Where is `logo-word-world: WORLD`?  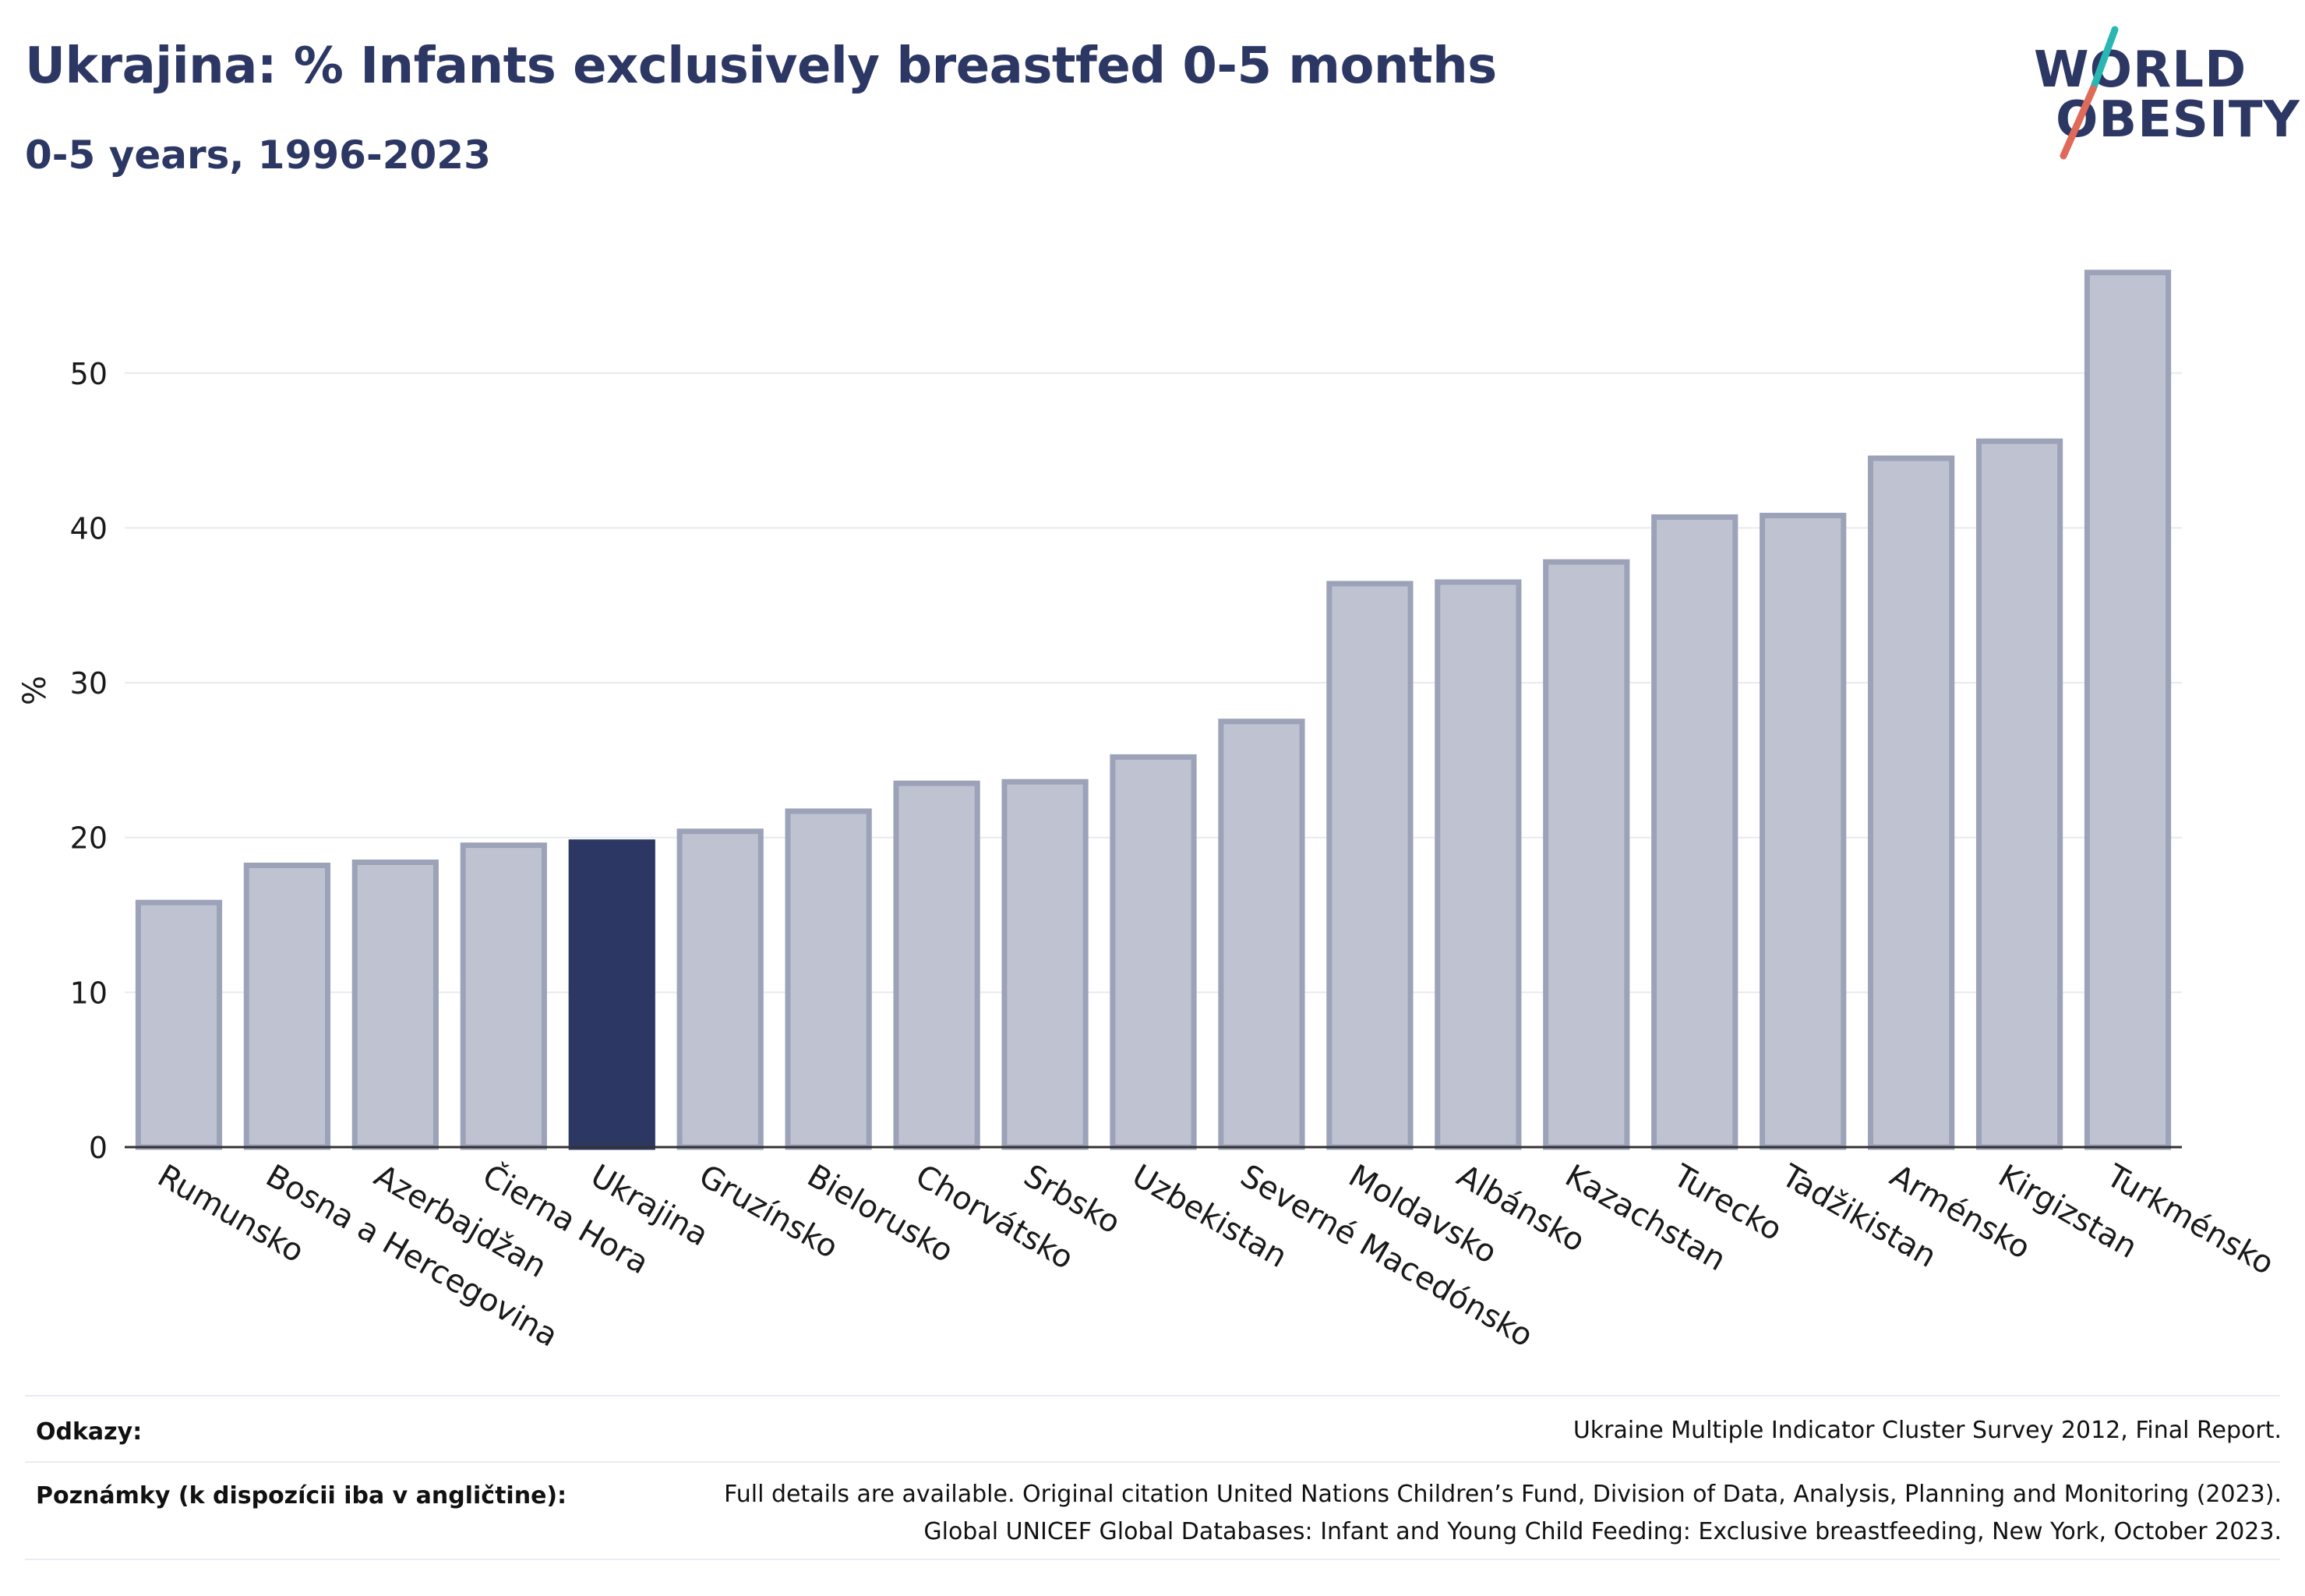
logo-word-world: WORLD is located at coordinates (2140, 70).